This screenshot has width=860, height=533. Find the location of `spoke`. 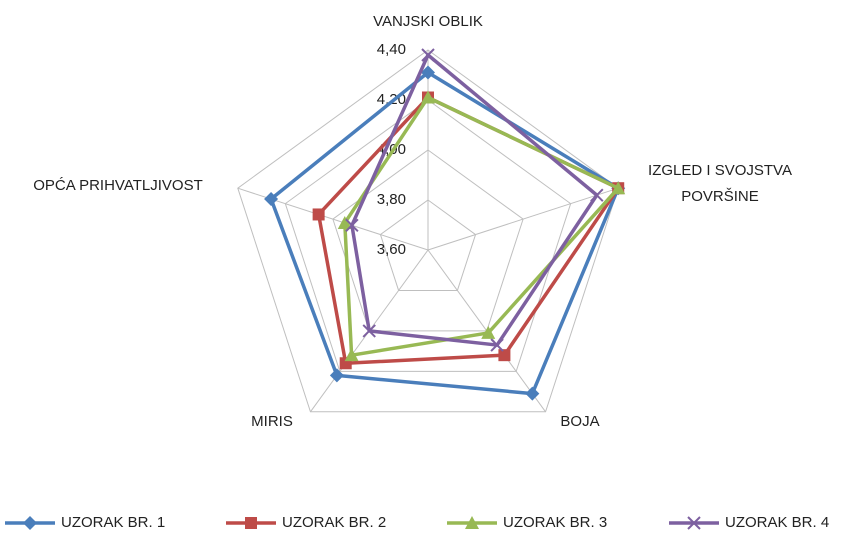

spoke is located at coordinates (523, 219).